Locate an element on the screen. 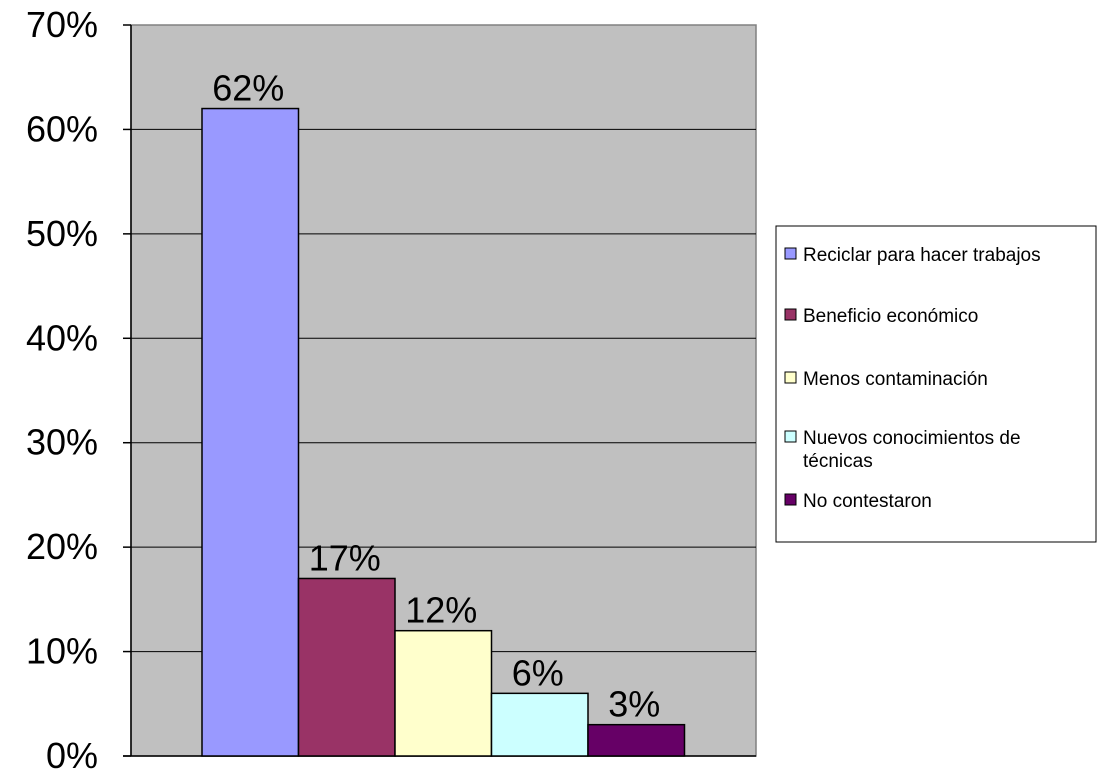  y-tick-label: 70% is located at coordinates (62, 24).